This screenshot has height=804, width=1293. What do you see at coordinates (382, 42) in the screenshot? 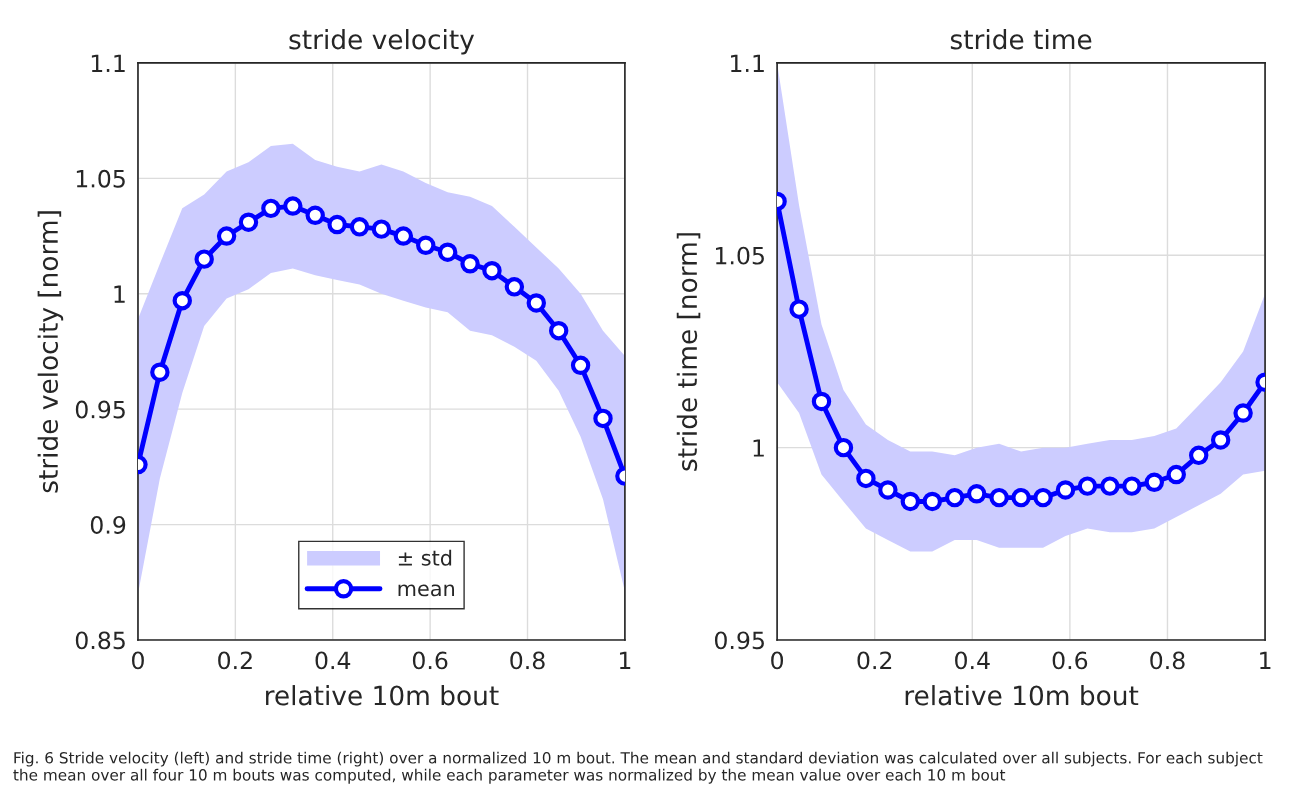
I see `chart-title: stride velocity` at bounding box center [382, 42].